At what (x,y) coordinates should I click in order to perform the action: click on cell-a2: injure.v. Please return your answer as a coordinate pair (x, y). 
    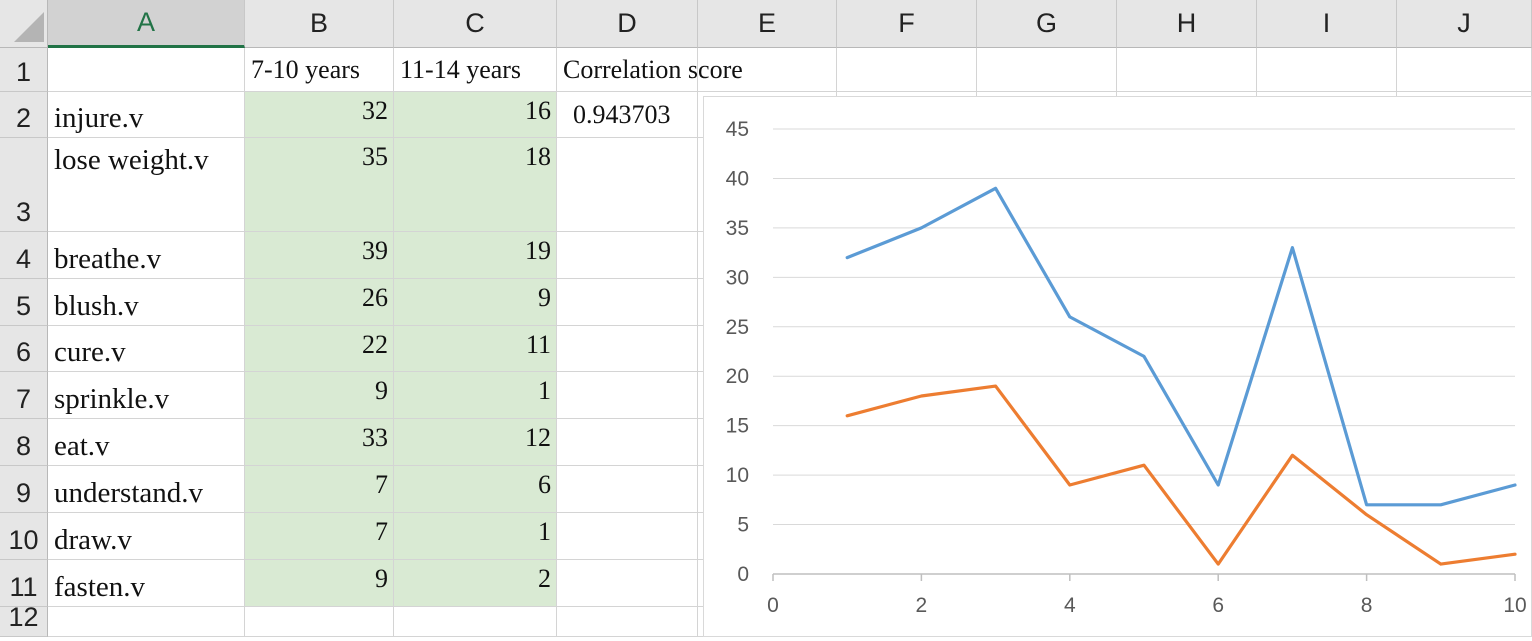
    Looking at the image, I should click on (146, 115).